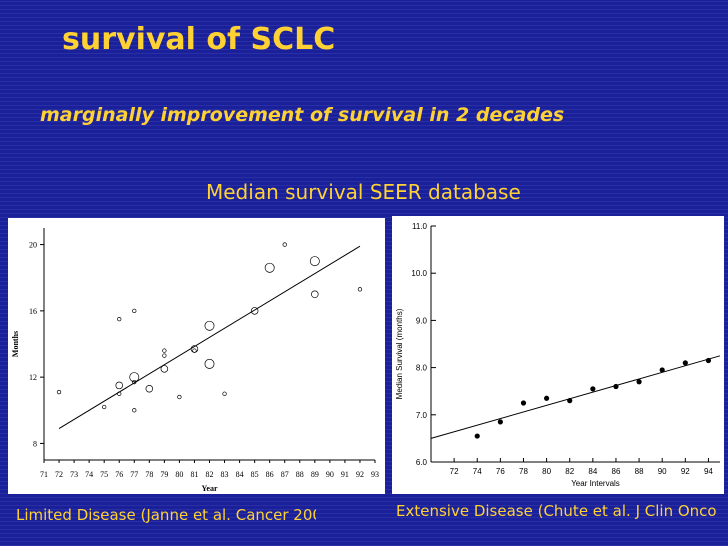 The image size is (728, 546). I want to click on x-axis-label: Year Intervals, so click(595, 483).